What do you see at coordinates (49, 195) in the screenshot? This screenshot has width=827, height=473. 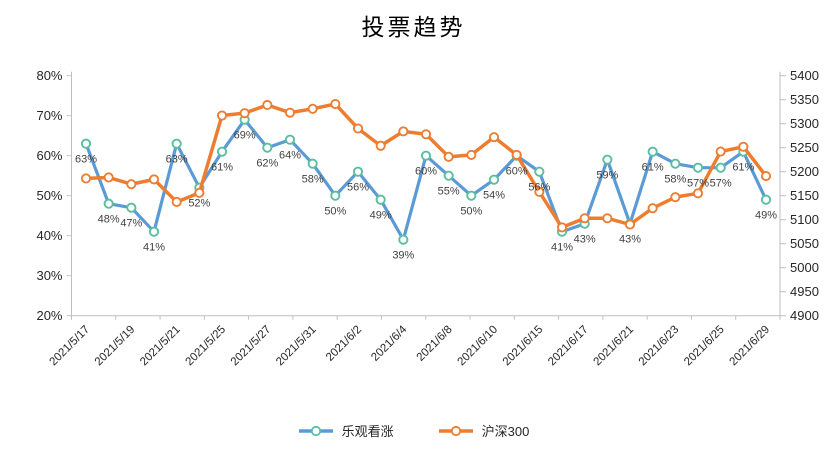 I see `left-axis-tick-label: 50%` at bounding box center [49, 195].